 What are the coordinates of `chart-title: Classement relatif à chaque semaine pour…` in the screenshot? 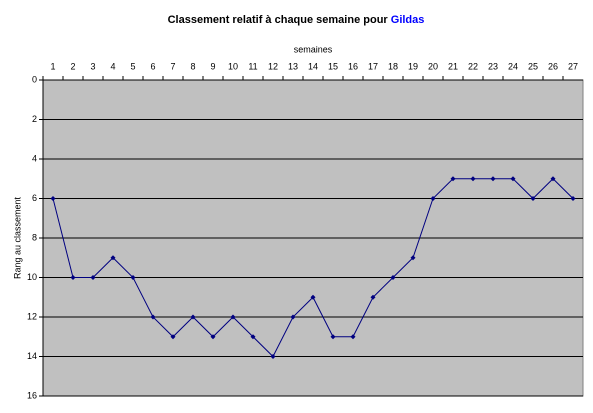 It's located at (296, 20).